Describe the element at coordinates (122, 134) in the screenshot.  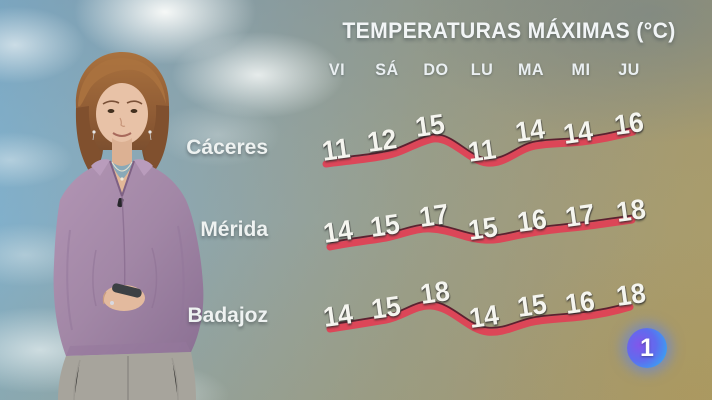
I see `presenter-mouth` at that location.